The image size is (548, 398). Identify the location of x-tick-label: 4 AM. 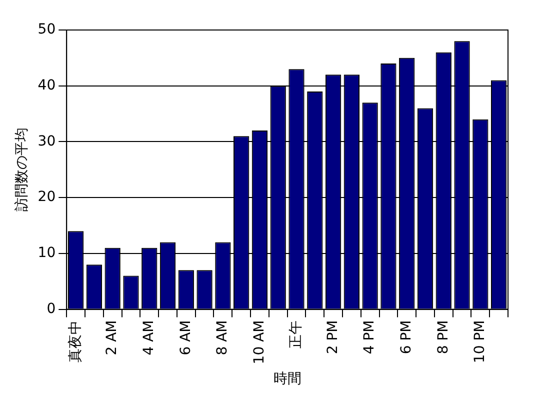
(149, 338).